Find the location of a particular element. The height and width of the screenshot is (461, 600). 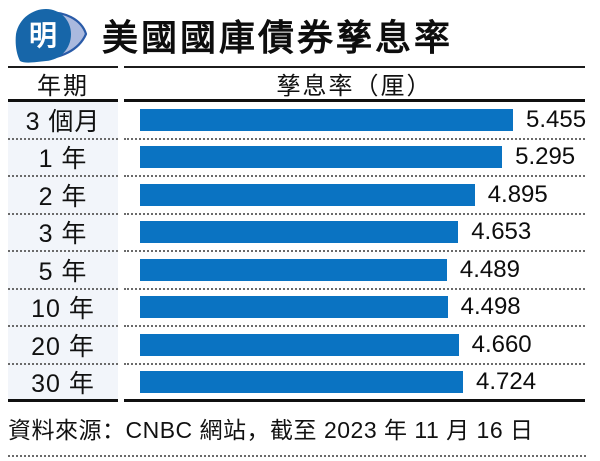

logo-char: 明 is located at coordinates (43, 35).